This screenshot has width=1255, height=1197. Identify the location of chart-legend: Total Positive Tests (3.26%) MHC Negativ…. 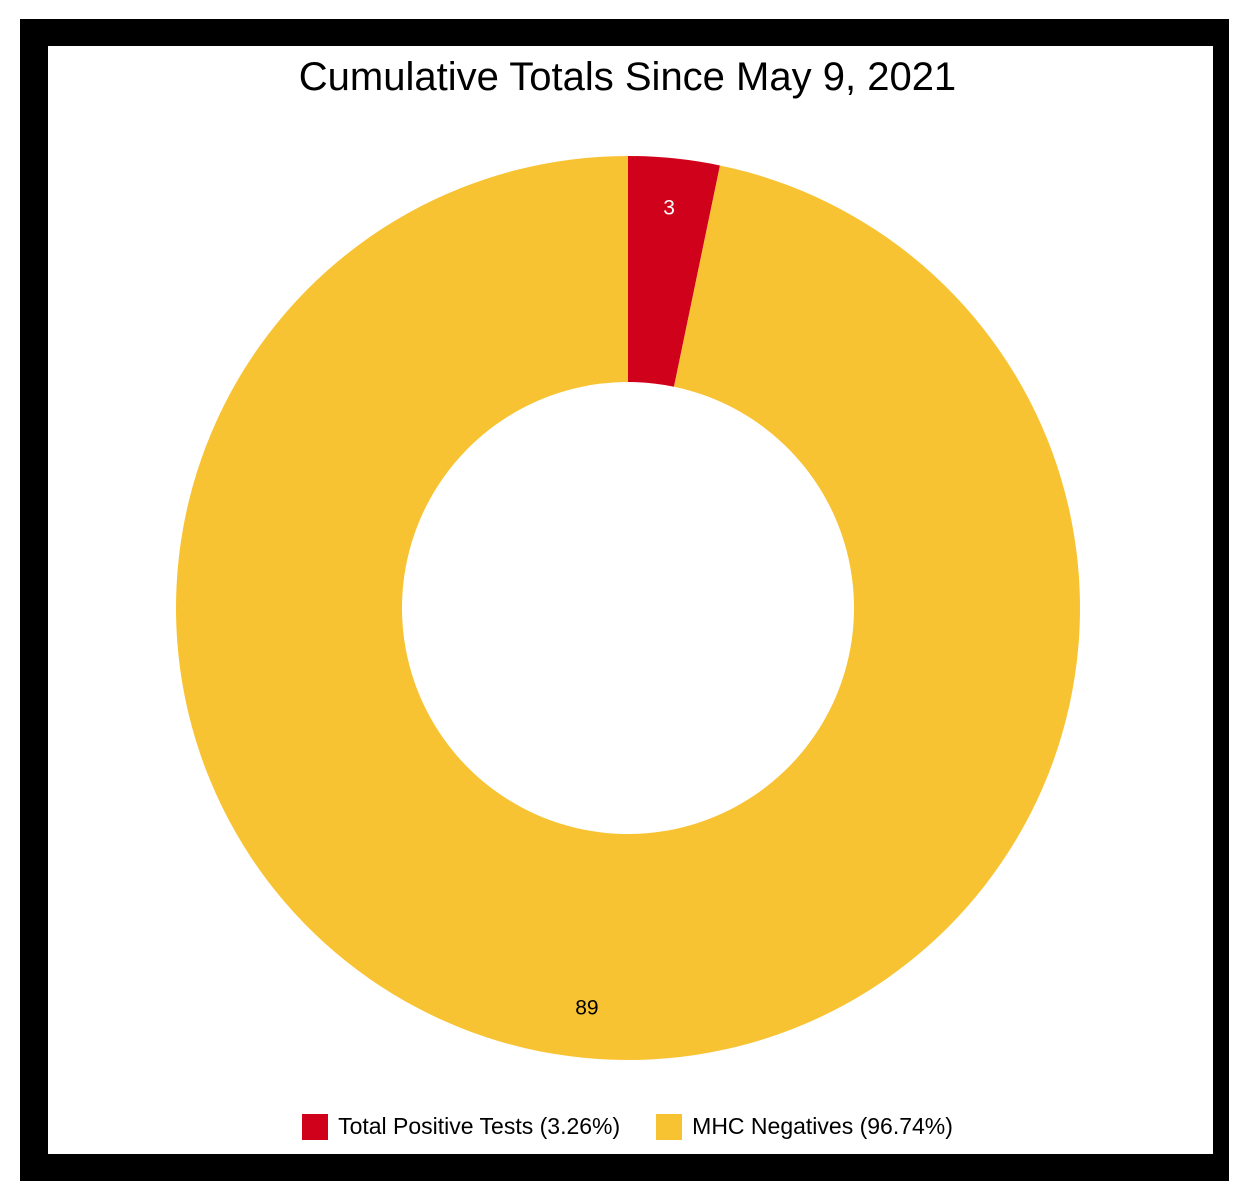
(627, 1126).